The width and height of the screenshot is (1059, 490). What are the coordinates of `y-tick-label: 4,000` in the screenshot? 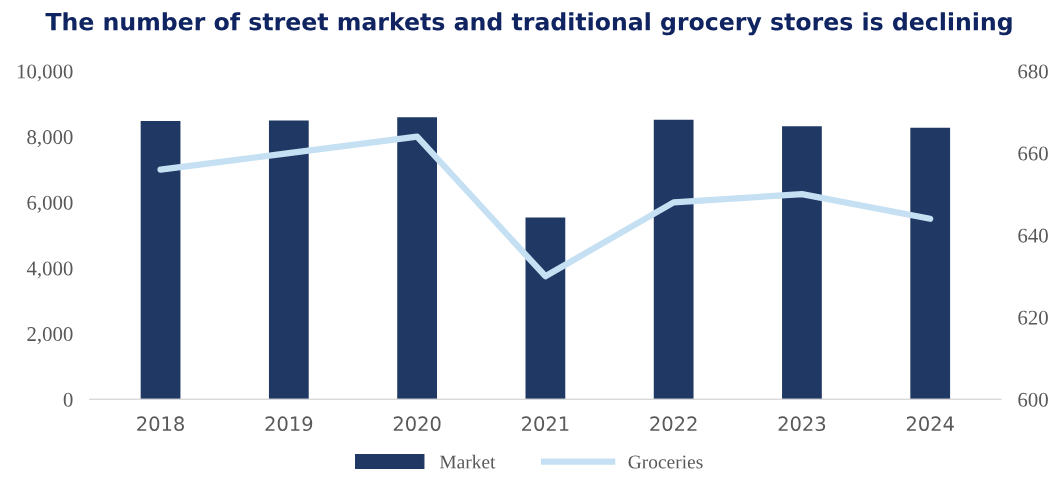 It's located at (49, 270).